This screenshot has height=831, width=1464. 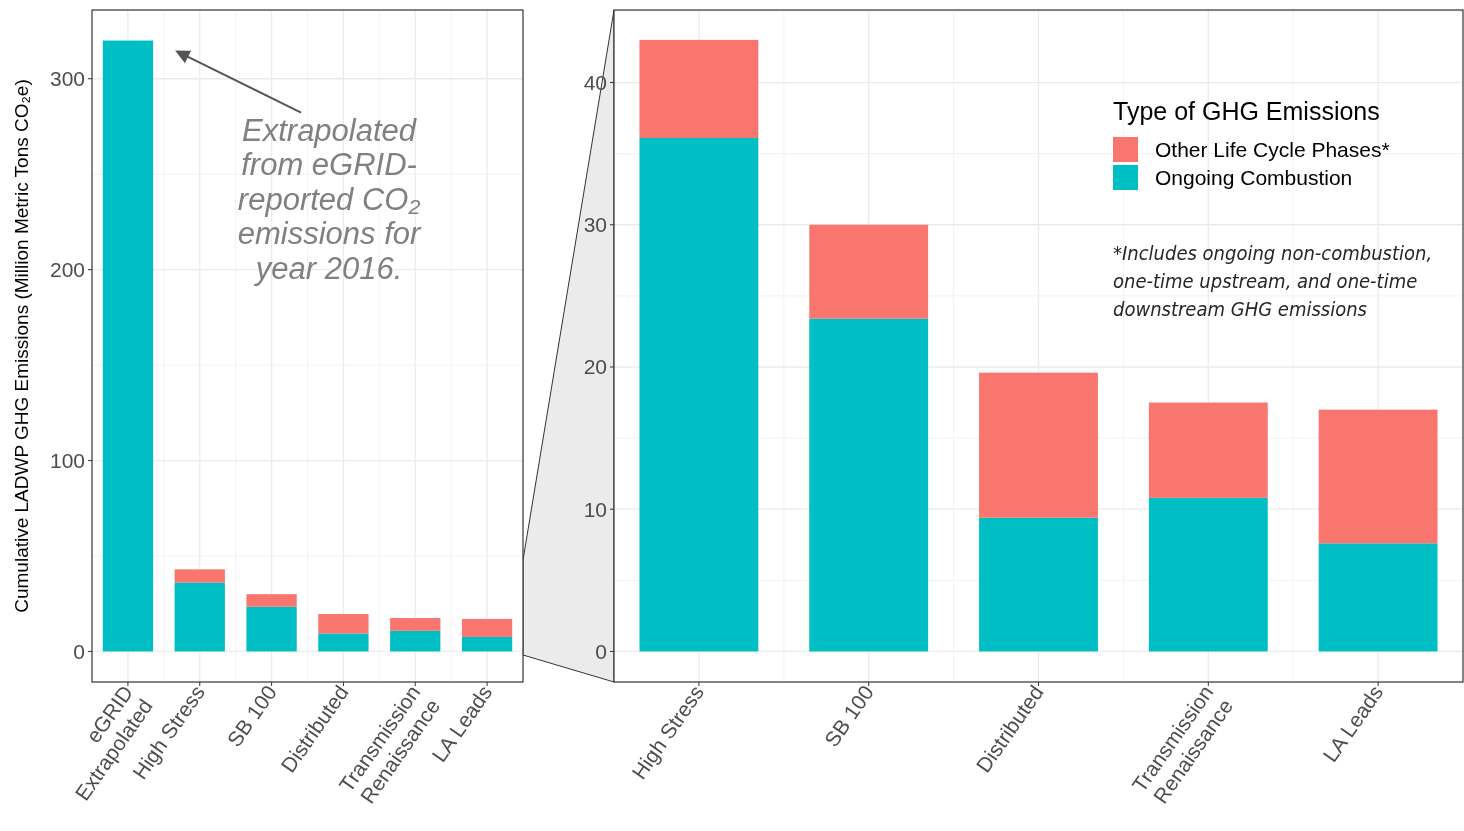 I want to click on y-tick-label: 100, so click(x=67, y=460).